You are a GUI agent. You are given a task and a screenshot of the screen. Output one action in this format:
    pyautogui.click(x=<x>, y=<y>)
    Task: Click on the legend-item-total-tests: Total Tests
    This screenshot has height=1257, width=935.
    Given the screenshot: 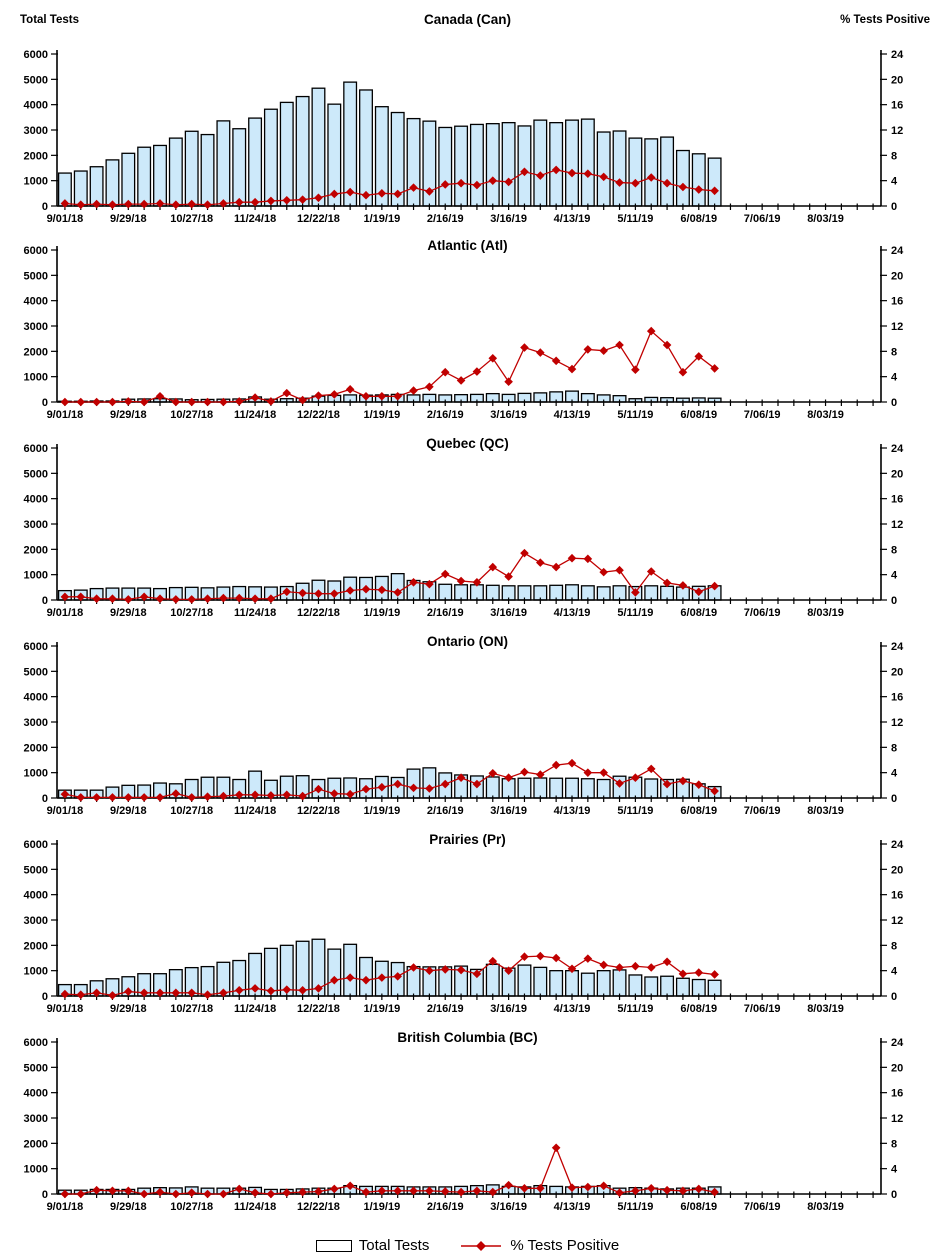 What is the action you would take?
    pyautogui.click(x=372, y=1245)
    